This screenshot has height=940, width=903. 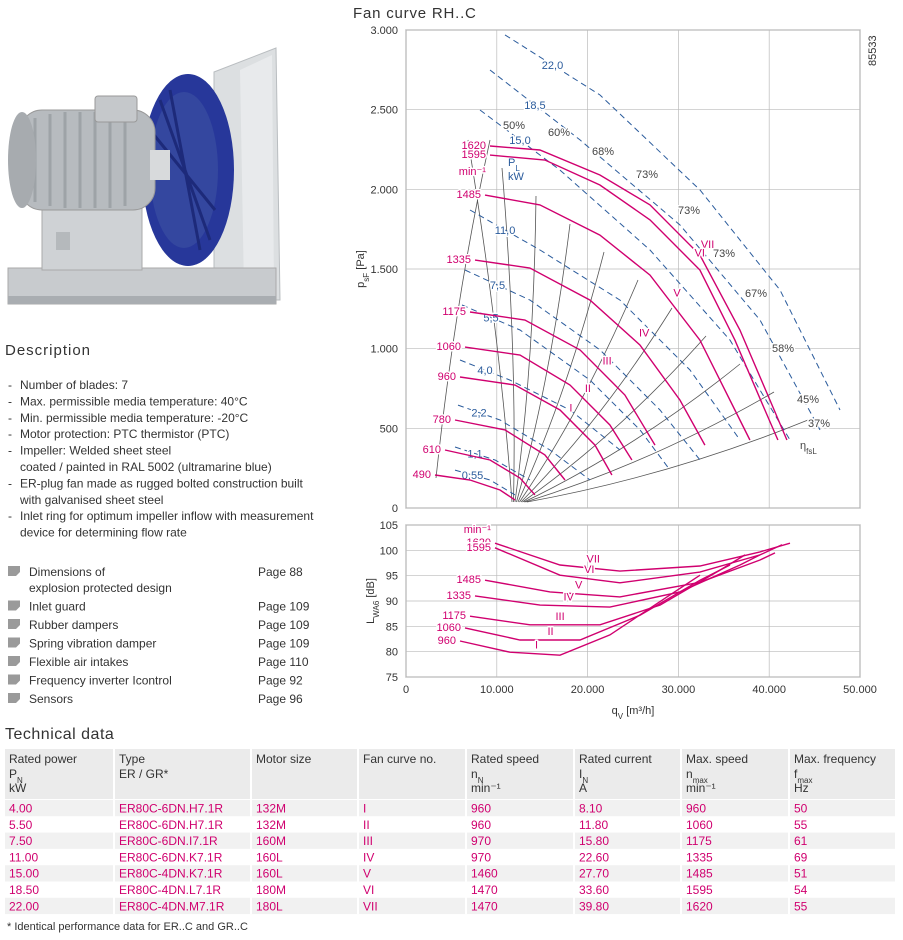 I want to click on curve-number: II, so click(x=588, y=389).